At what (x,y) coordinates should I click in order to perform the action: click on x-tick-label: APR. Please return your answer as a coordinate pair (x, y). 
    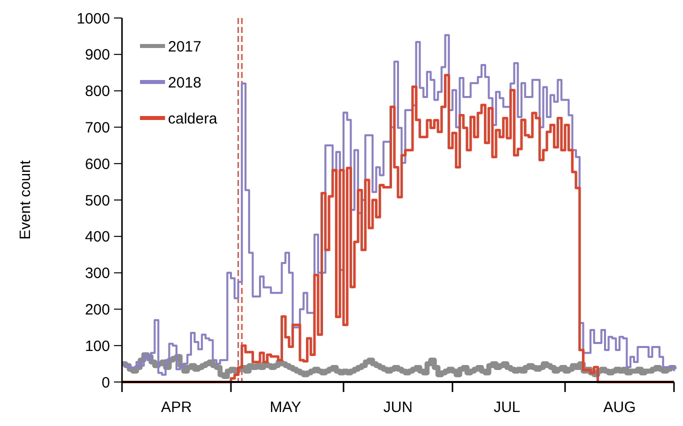
    Looking at the image, I should click on (176, 407).